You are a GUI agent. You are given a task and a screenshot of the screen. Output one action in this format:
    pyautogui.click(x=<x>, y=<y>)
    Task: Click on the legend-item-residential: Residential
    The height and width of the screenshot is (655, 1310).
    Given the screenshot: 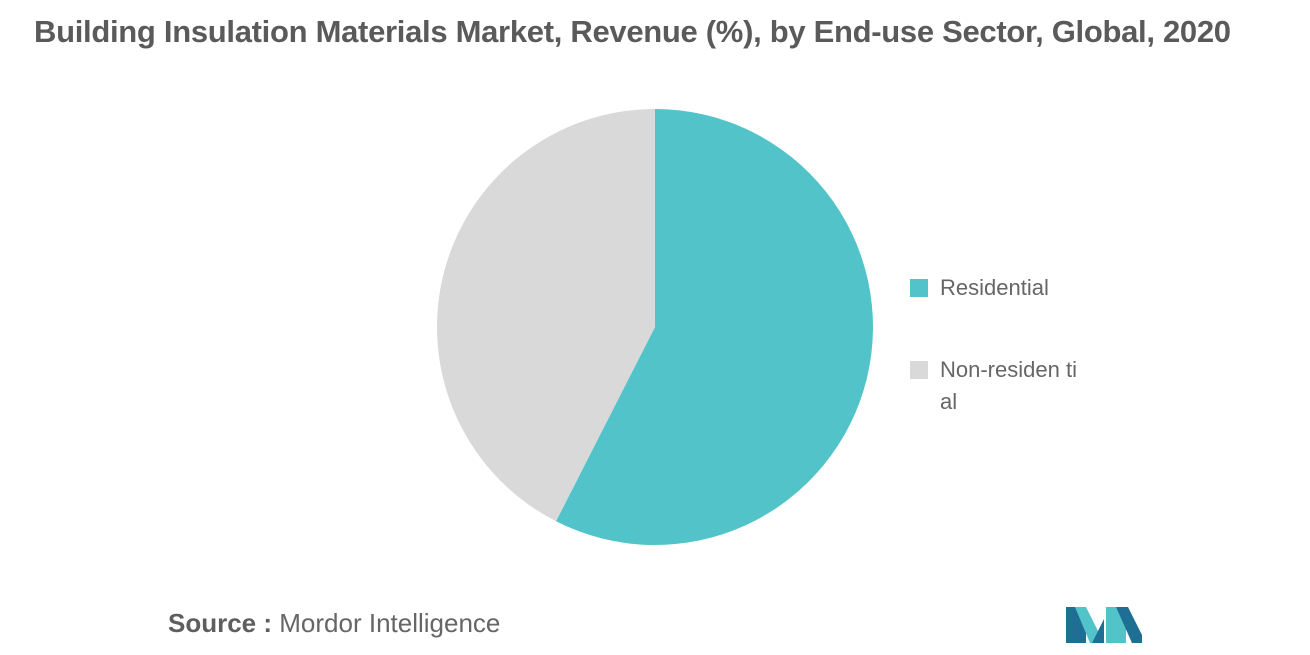 What is the action you would take?
    pyautogui.click(x=995, y=288)
    